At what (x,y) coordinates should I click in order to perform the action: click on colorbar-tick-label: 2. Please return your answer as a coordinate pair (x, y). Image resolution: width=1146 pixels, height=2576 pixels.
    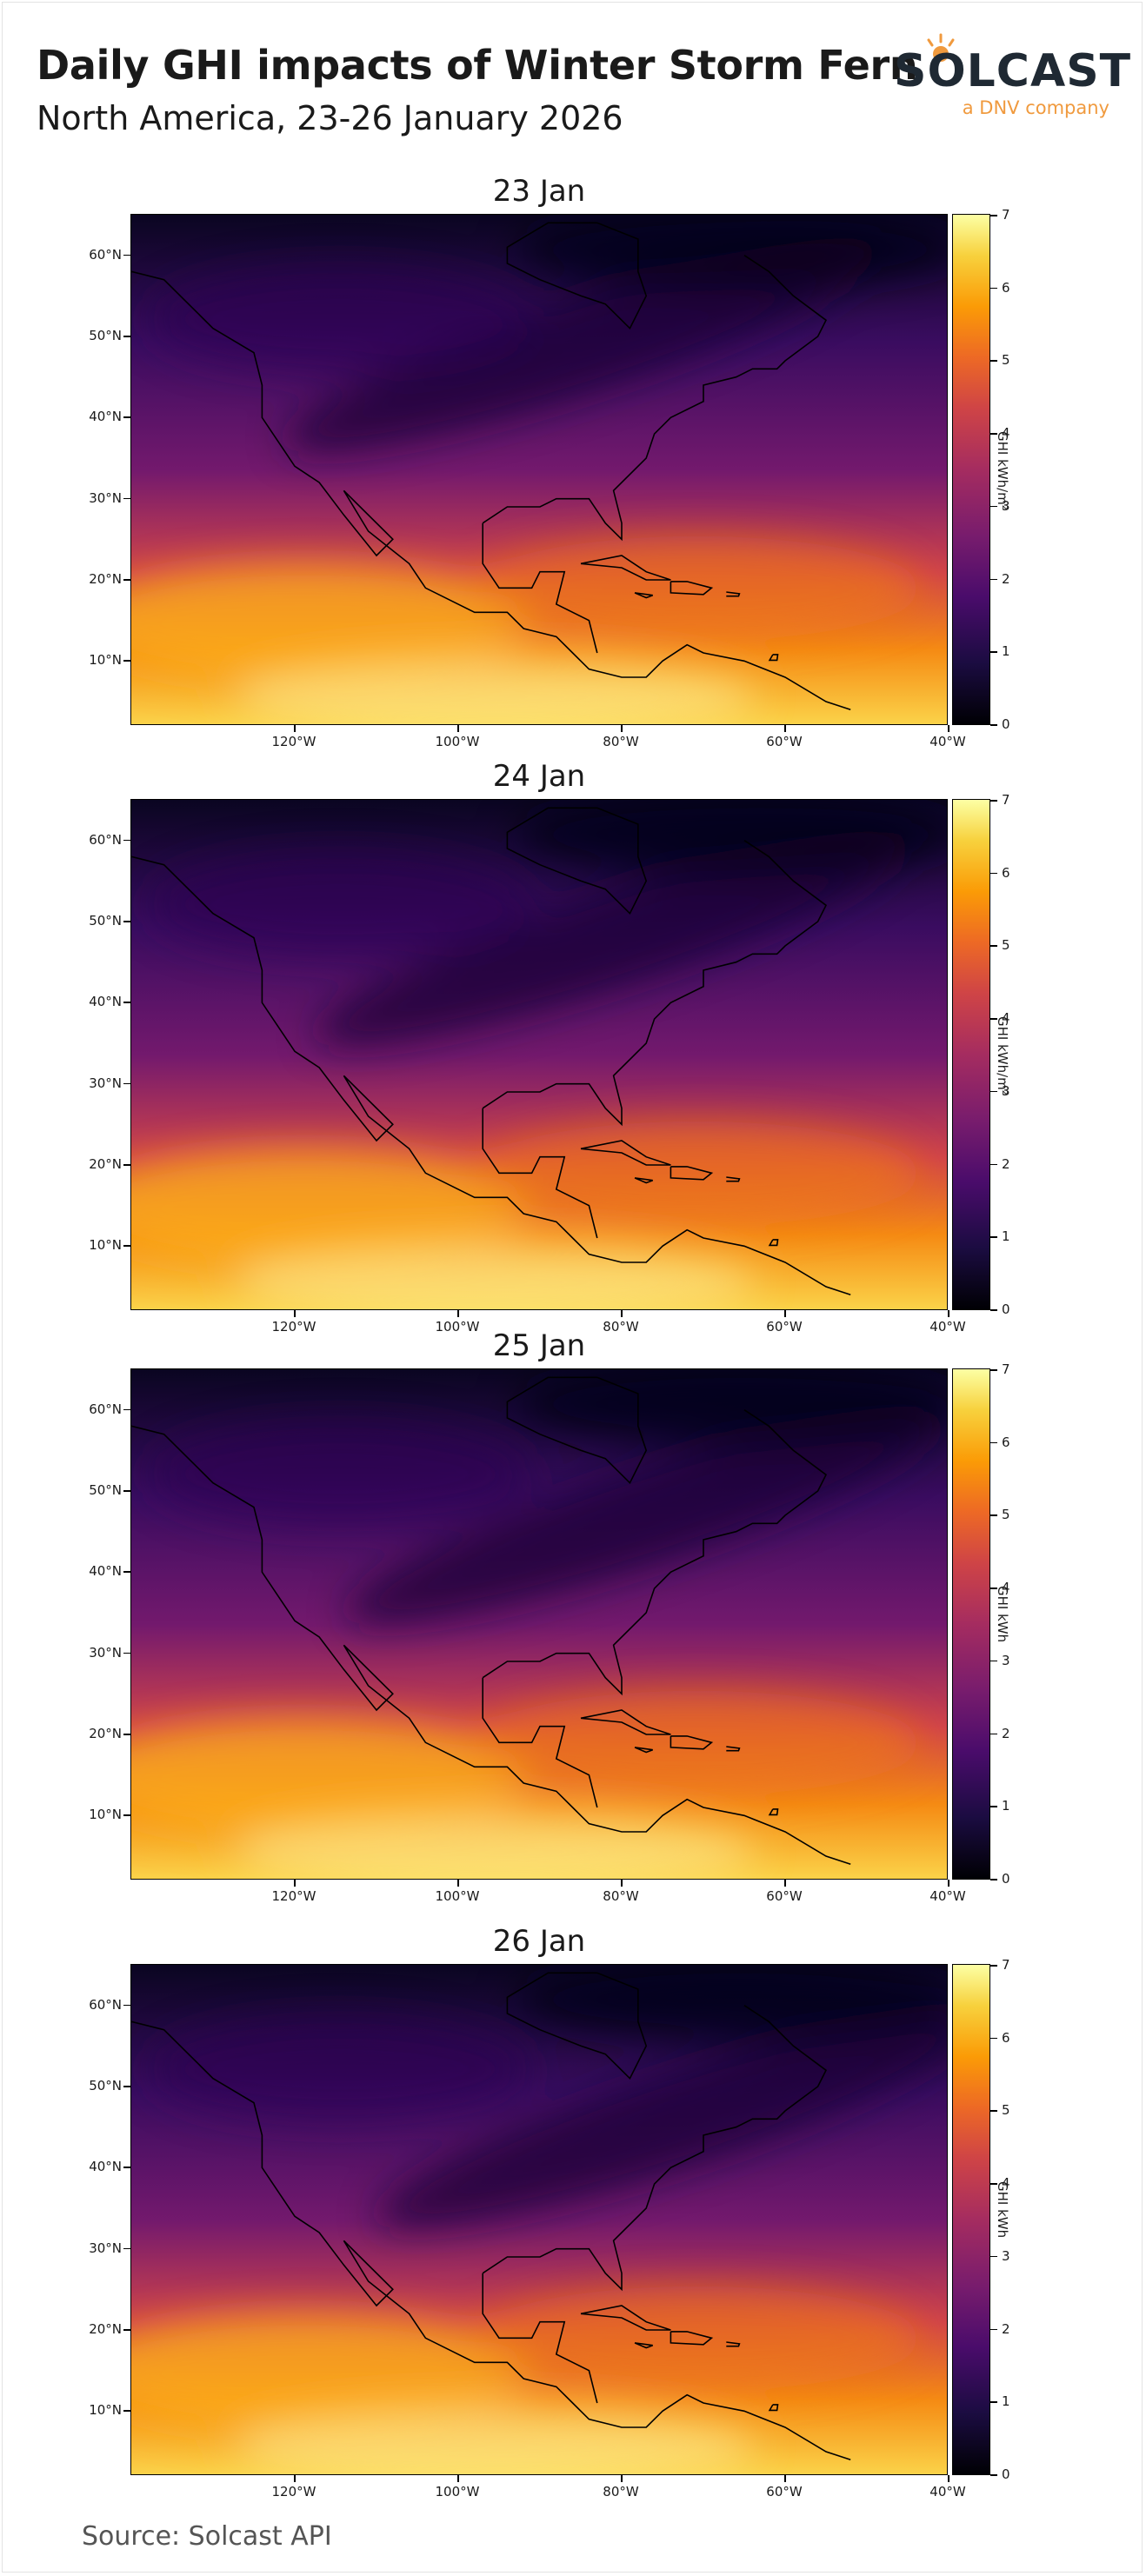
    Looking at the image, I should click on (1006, 1163).